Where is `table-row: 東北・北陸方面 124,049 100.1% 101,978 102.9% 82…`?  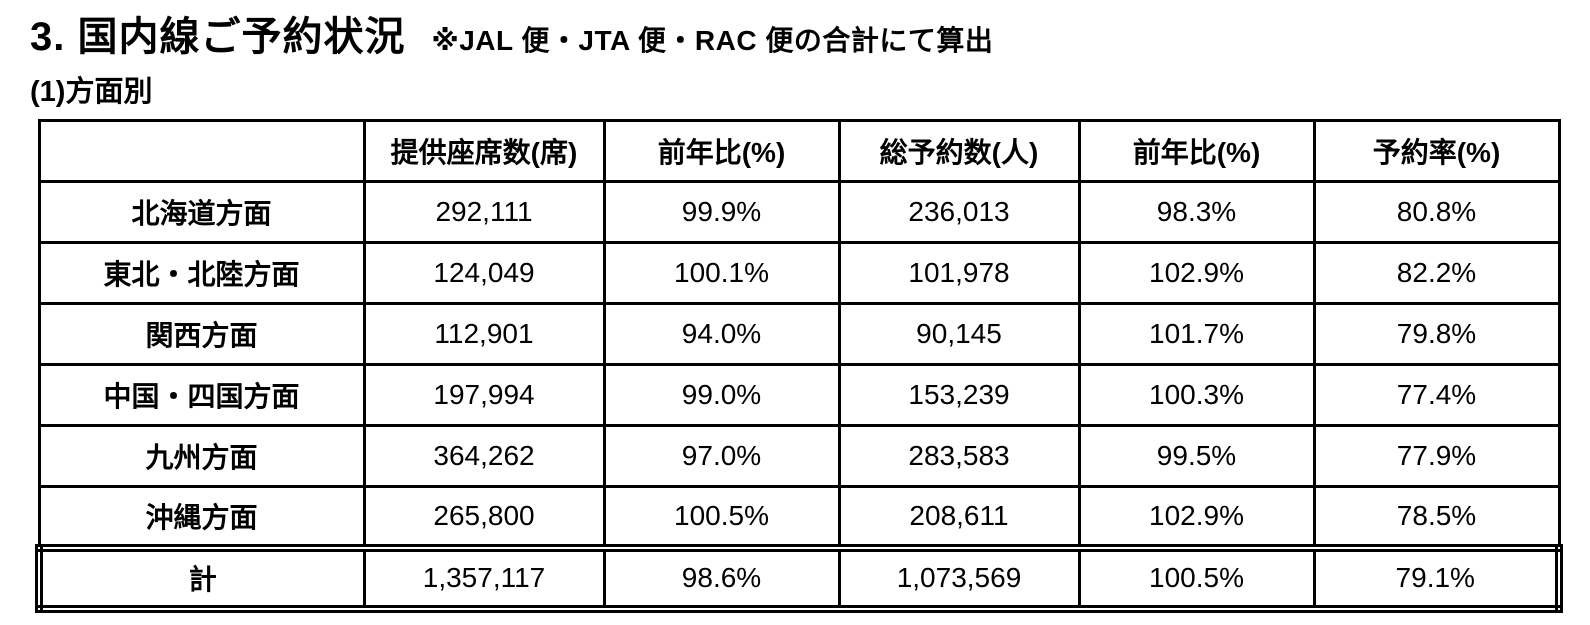
table-row: 東北・北陸方面 124,049 100.1% 101,978 102.9% 82… is located at coordinates (799, 273).